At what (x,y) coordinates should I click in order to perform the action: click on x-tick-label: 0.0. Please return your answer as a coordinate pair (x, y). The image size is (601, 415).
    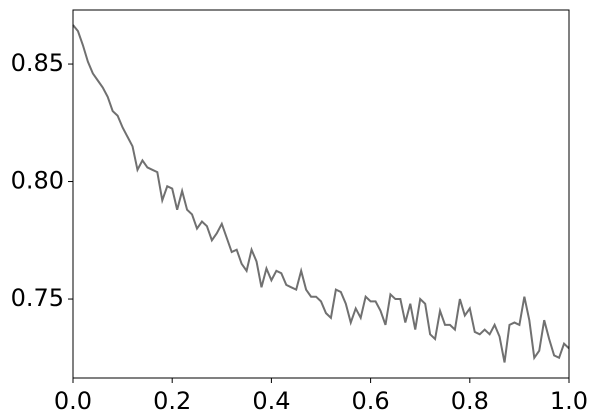
    Looking at the image, I should click on (73, 401).